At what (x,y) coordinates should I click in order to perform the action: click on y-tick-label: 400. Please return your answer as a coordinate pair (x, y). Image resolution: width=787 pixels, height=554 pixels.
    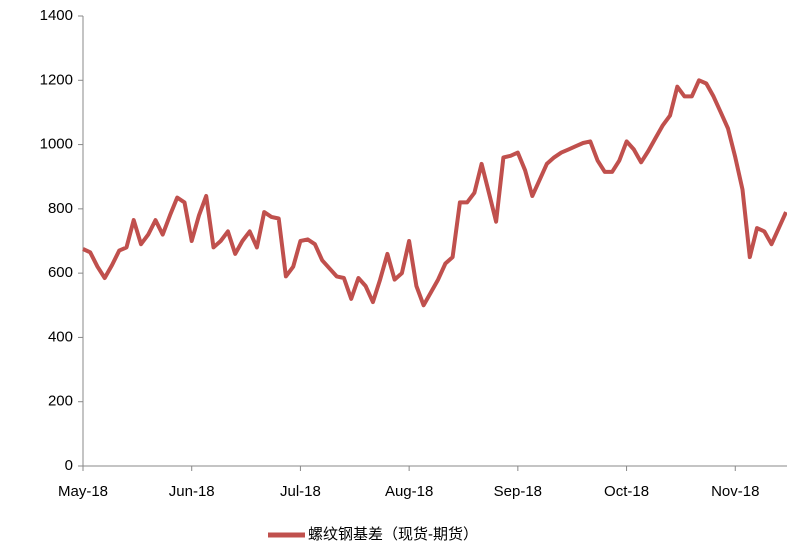
    Looking at the image, I should click on (60, 336).